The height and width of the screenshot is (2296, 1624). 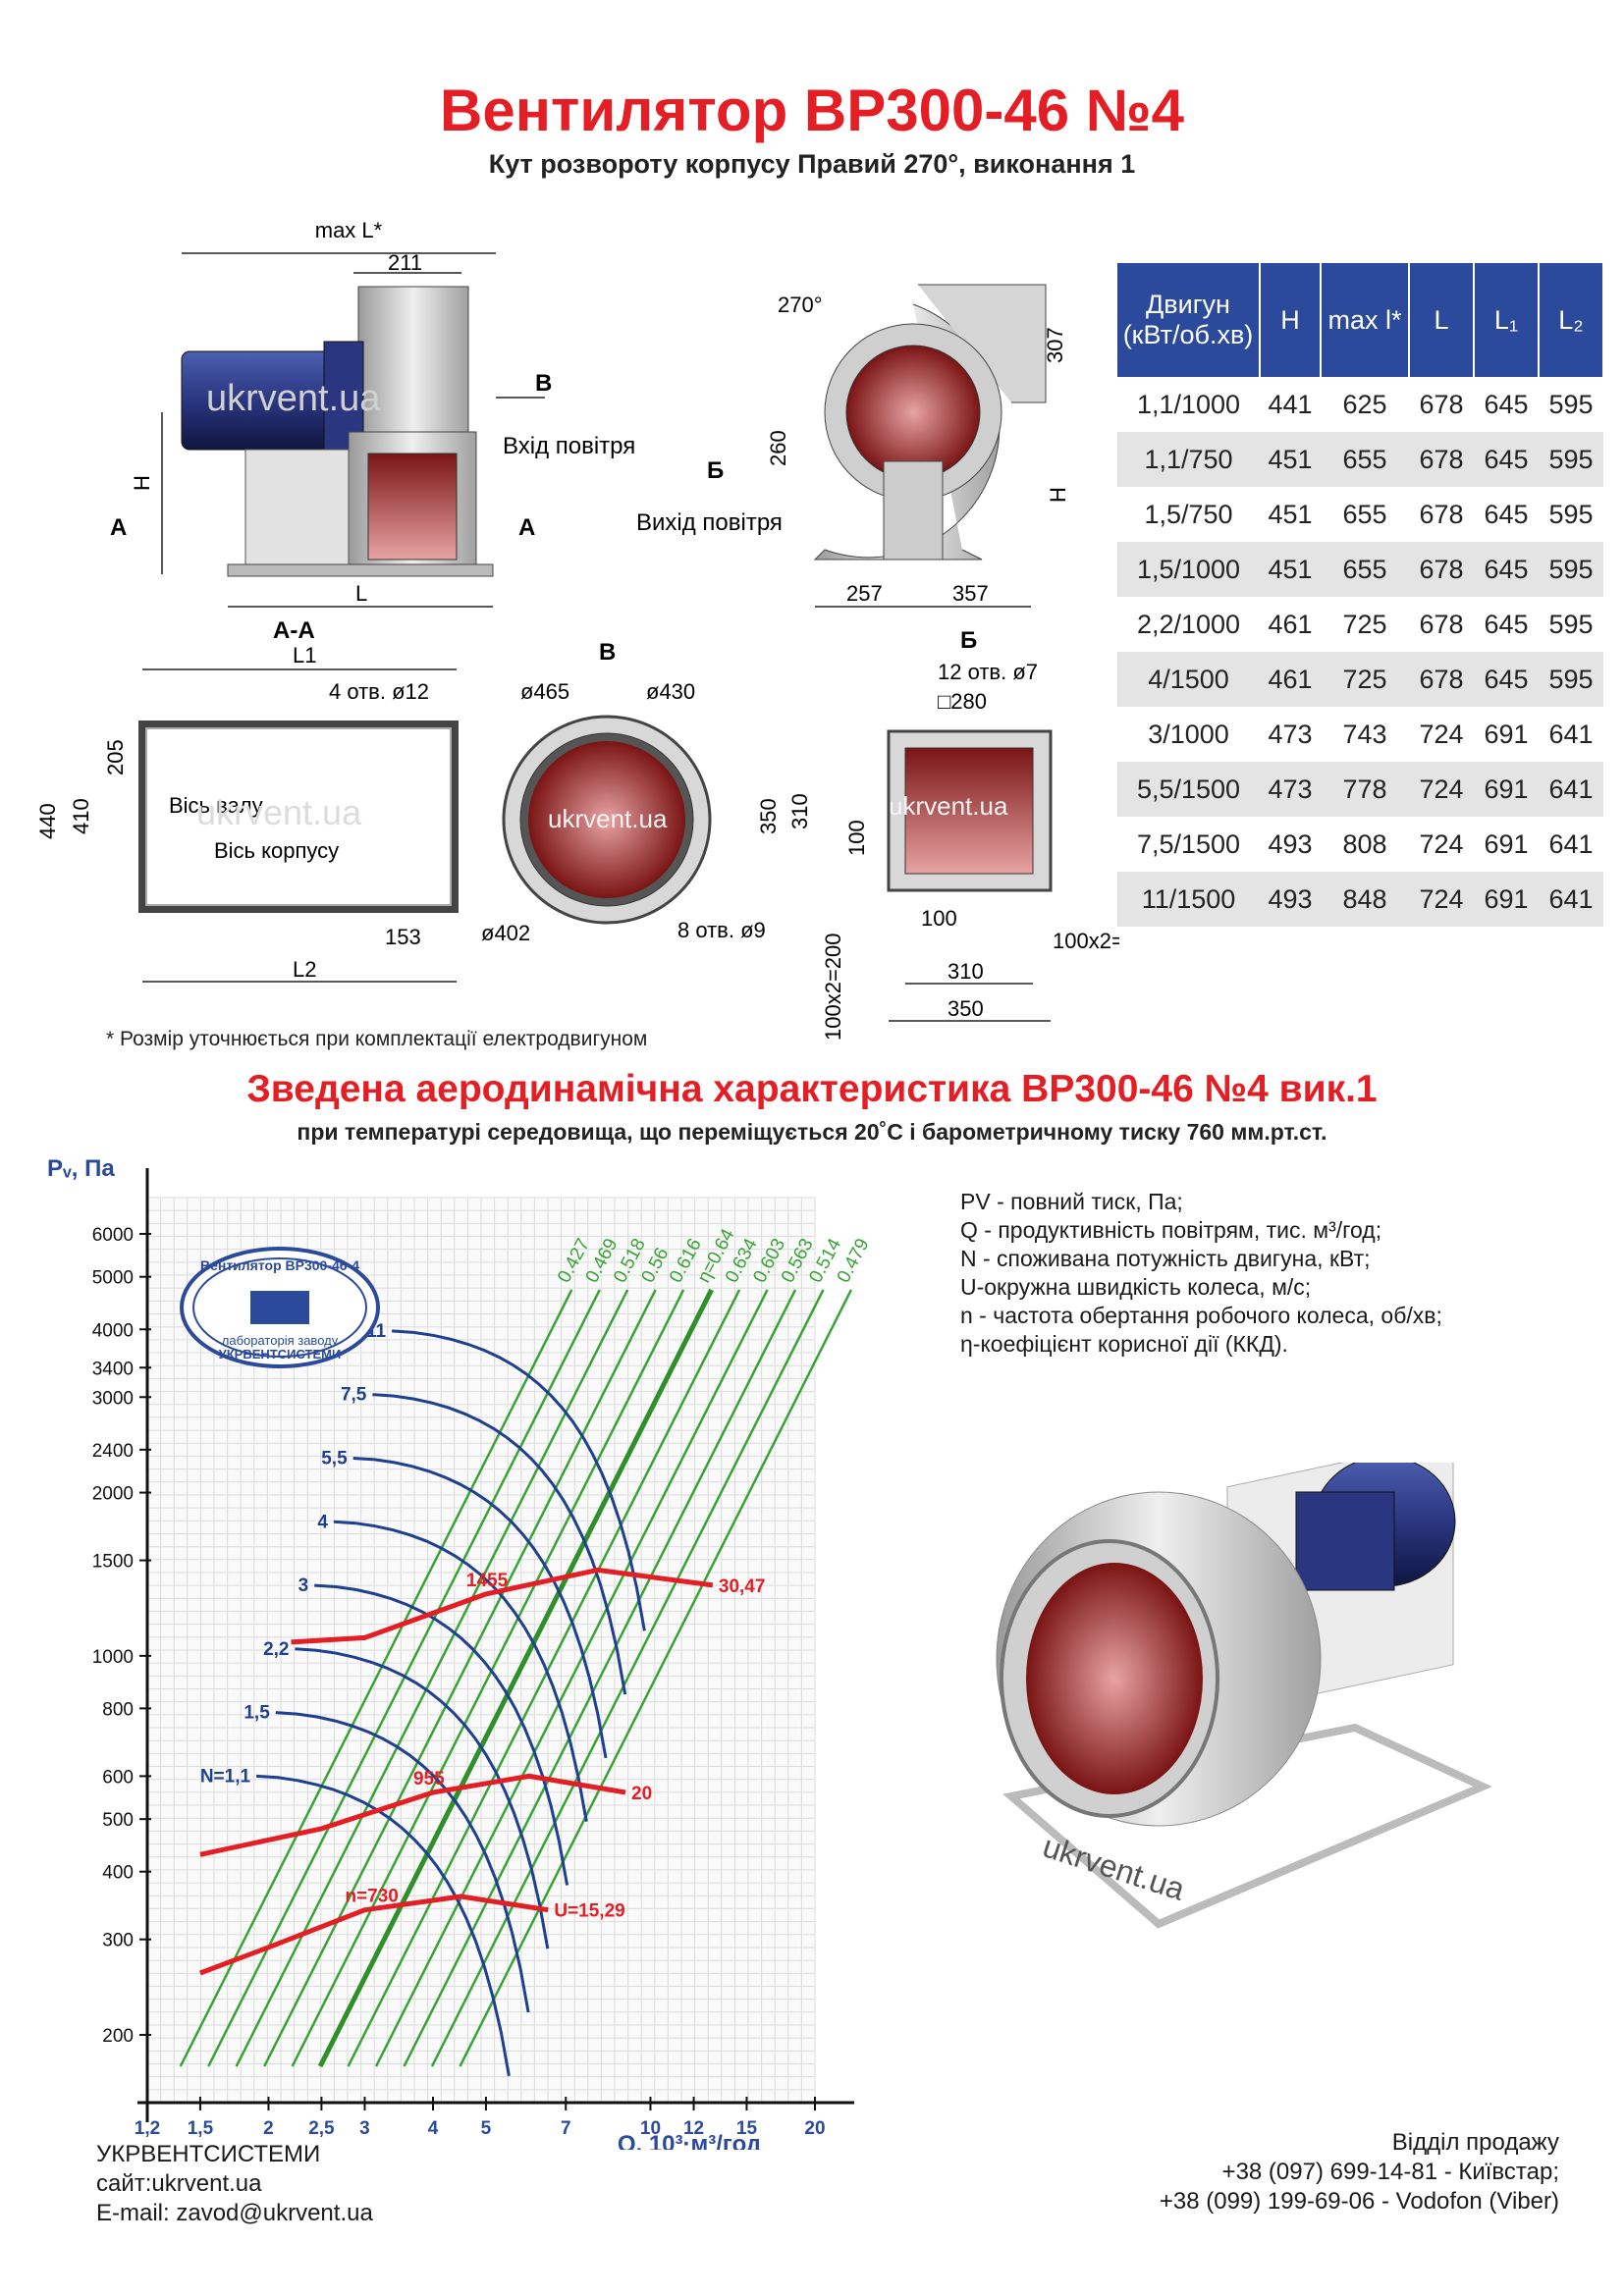 What do you see at coordinates (1086, 941) in the screenshot?
I see `dim-100x2: 100х2=200` at bounding box center [1086, 941].